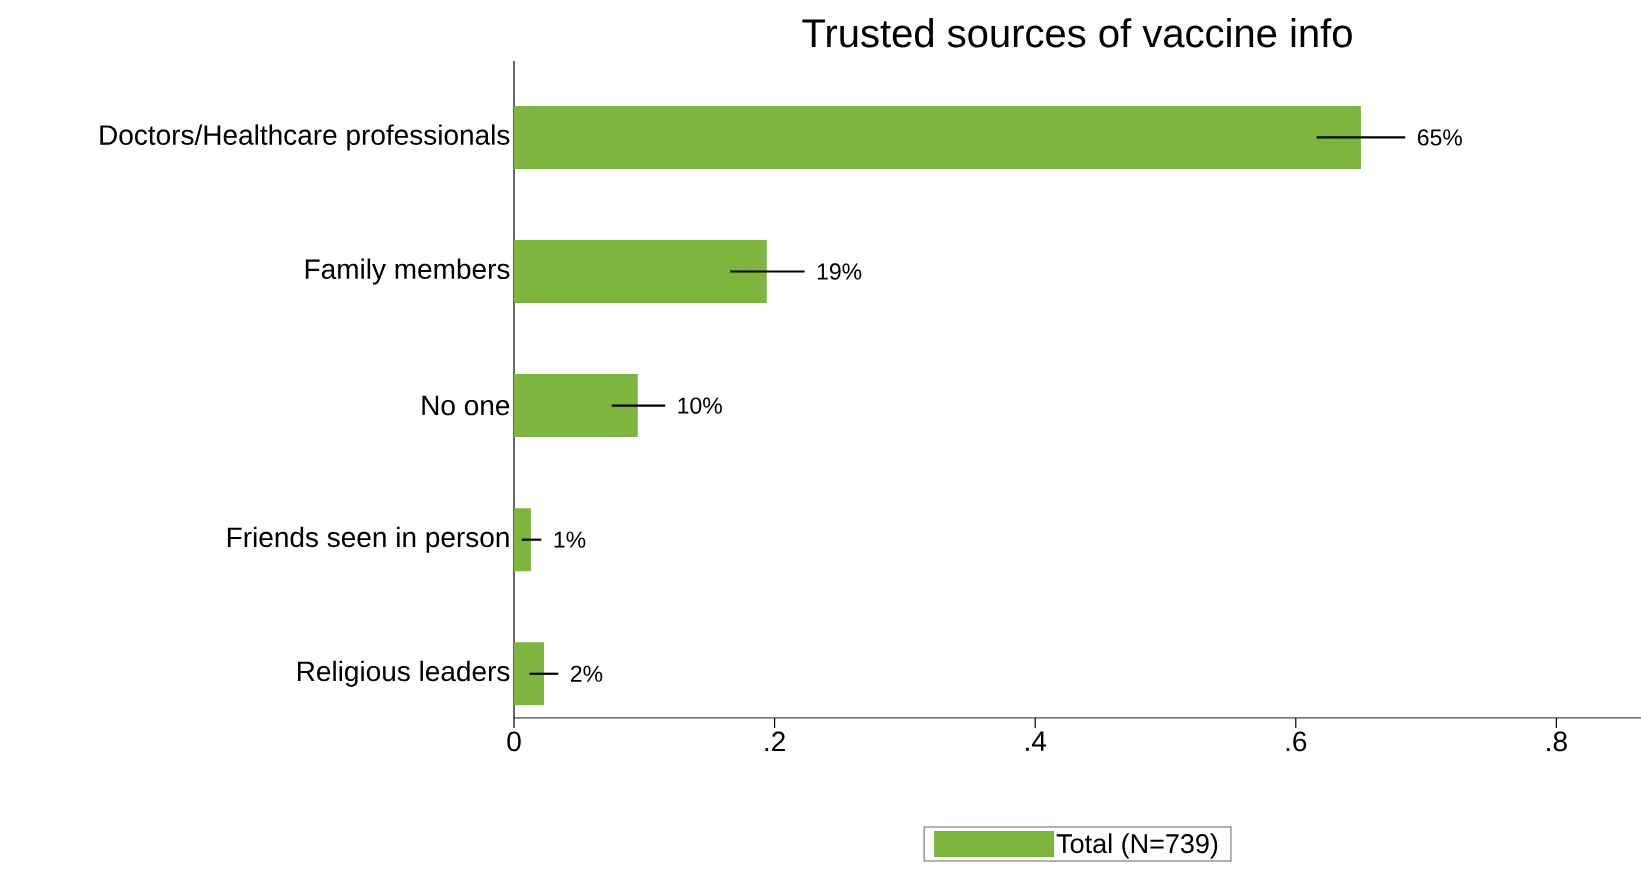  Describe the element at coordinates (1077, 33) in the screenshot. I see `chart-title: Trusted sources of vaccine info` at that location.